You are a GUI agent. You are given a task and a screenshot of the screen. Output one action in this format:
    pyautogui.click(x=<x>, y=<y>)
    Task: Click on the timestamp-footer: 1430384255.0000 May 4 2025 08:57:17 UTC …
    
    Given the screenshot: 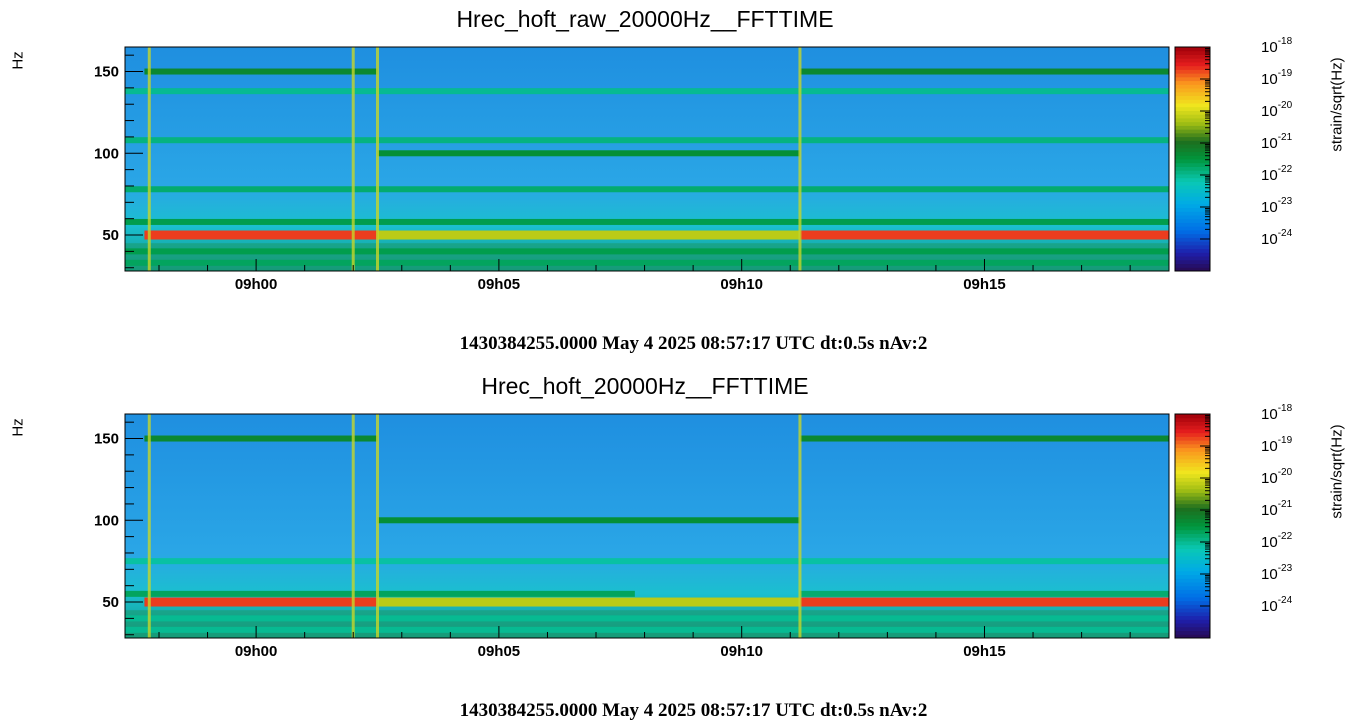 What is the action you would take?
    pyautogui.click(x=693, y=710)
    